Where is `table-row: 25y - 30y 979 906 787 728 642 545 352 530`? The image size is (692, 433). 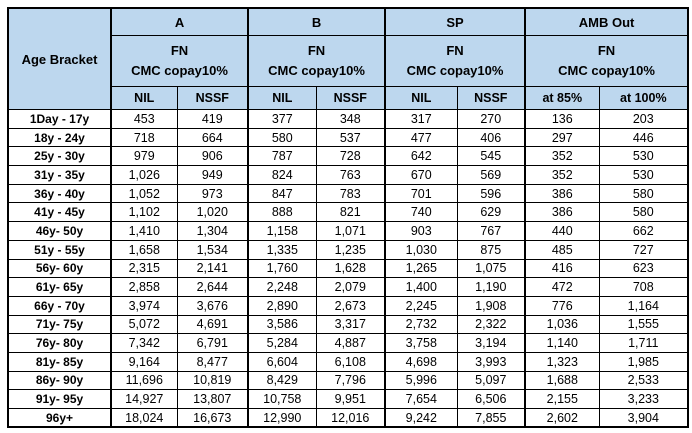 table-row: 25y - 30y 979 906 787 728 642 545 352 530 is located at coordinates (348, 156).